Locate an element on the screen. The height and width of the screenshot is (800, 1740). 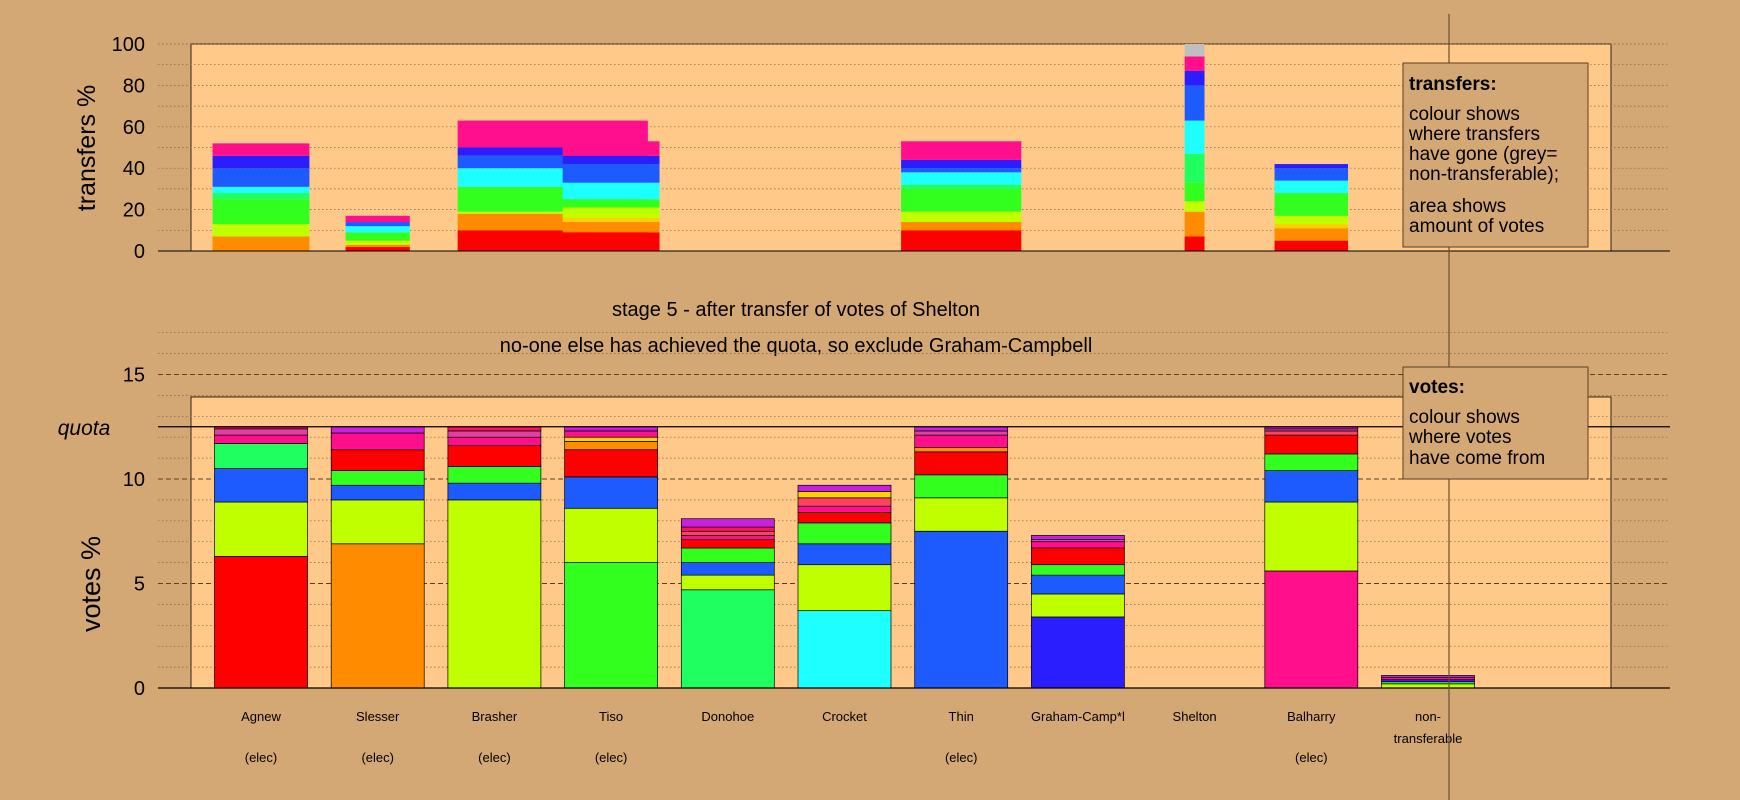
votes-legend-line: colour shows is located at coordinates (1464, 417).